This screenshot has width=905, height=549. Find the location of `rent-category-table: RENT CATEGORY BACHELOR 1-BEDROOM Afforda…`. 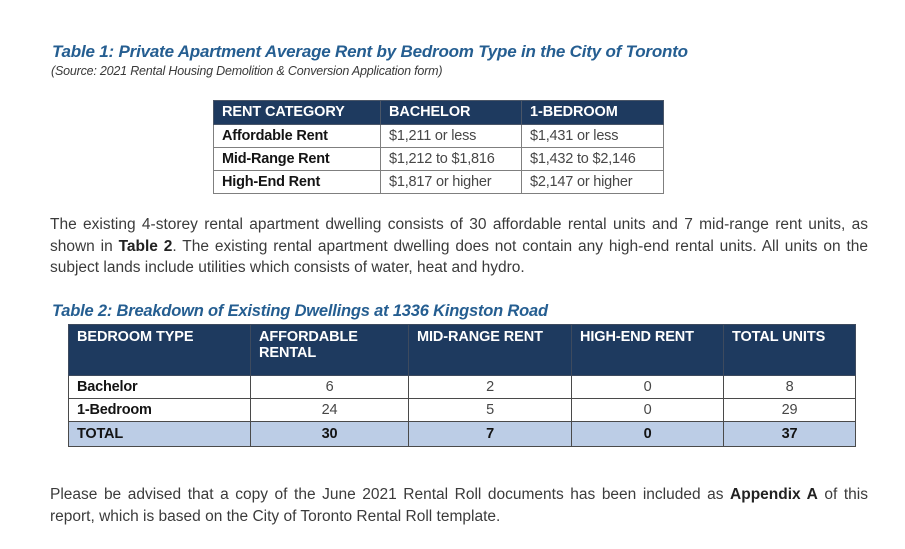

rent-category-table: RENT CATEGORY BACHELOR 1-BEDROOM Afforda… is located at coordinates (438, 147).